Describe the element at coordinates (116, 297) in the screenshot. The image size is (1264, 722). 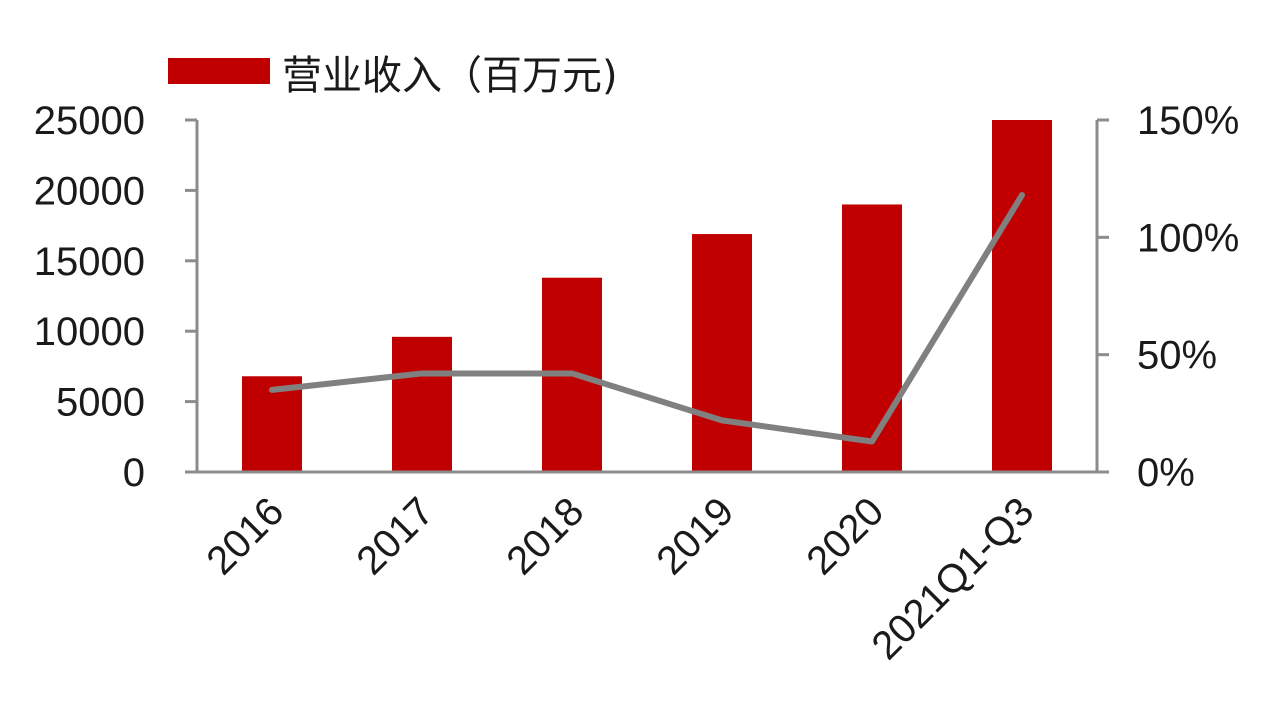
I see `left-y-axis: 0 5000 10000 15000 20000 25000` at that location.